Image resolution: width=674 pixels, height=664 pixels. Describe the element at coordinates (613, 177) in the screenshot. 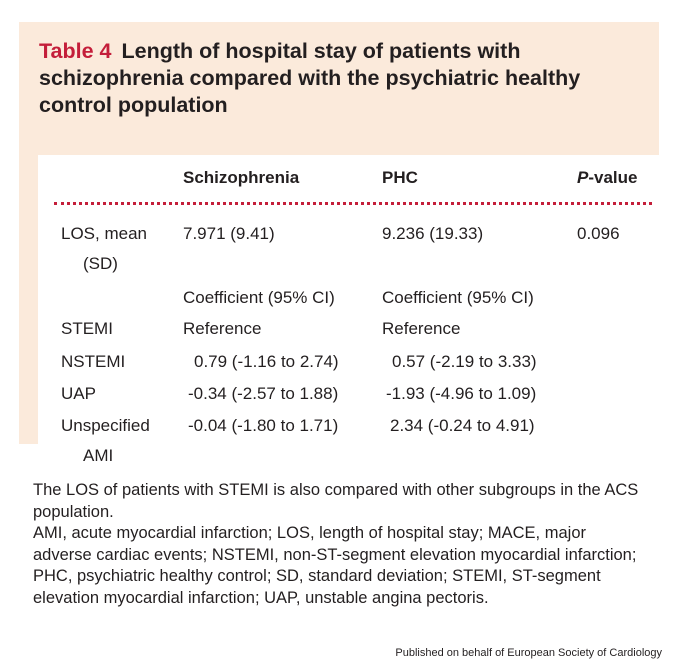

I see `p-value-suffix: -value` at that location.